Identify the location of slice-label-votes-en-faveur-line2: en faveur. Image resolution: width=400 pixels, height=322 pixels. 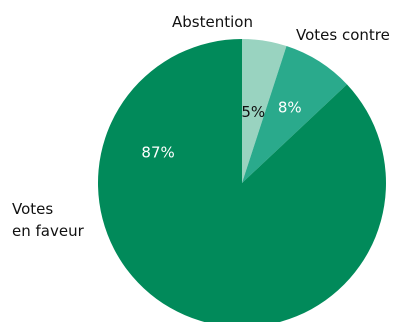
(48, 231).